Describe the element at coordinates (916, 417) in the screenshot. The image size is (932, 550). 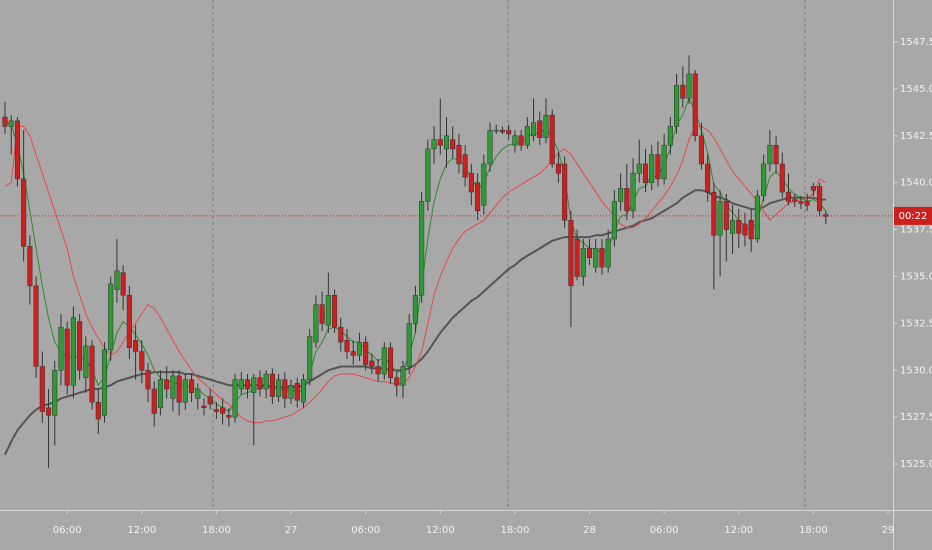
I see `y-tick-label: 1527.50` at that location.